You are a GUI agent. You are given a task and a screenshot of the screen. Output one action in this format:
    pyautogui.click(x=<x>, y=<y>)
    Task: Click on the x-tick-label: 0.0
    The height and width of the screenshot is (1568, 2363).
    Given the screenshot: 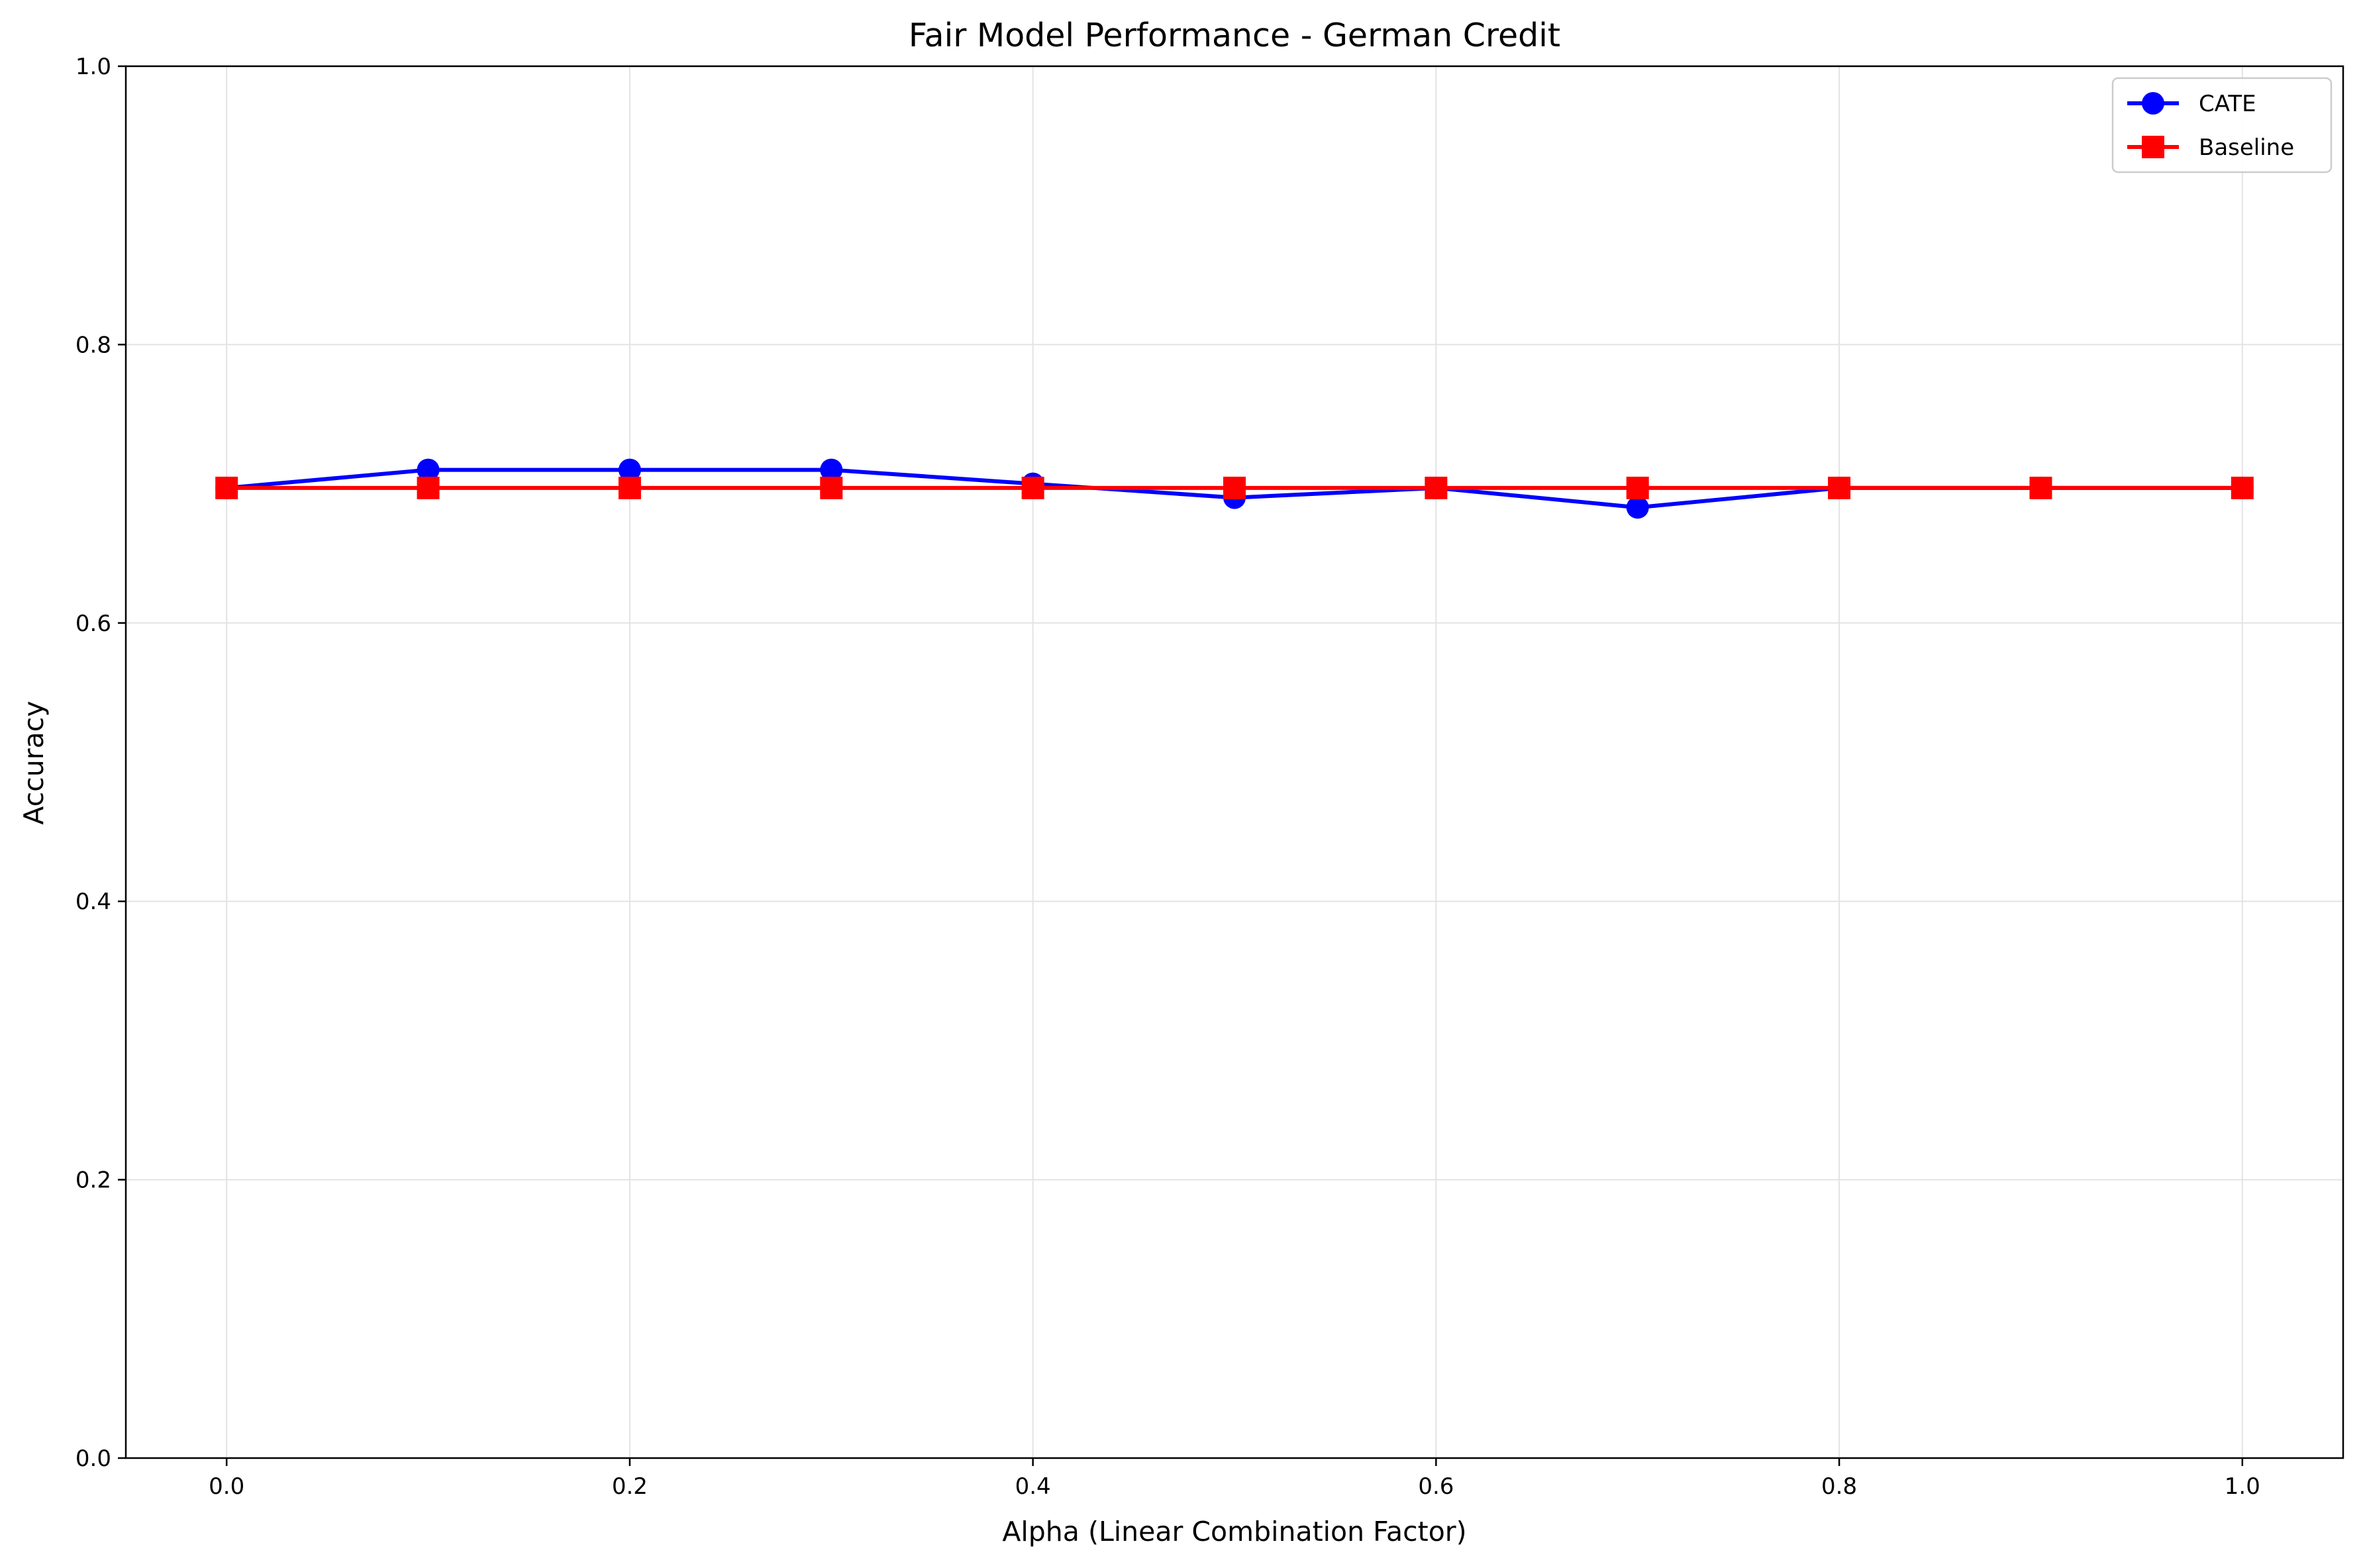 What is the action you would take?
    pyautogui.click(x=226, y=1486)
    